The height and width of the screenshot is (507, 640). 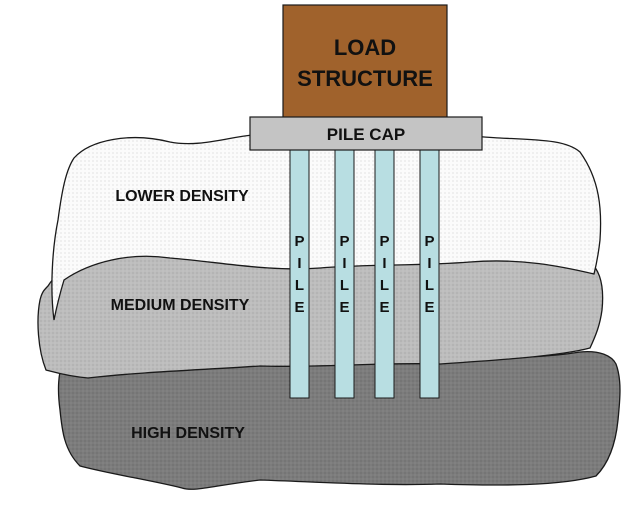 What do you see at coordinates (364, 274) in the screenshot?
I see `piles: P I L E P I L E P I L E P I L E` at bounding box center [364, 274].